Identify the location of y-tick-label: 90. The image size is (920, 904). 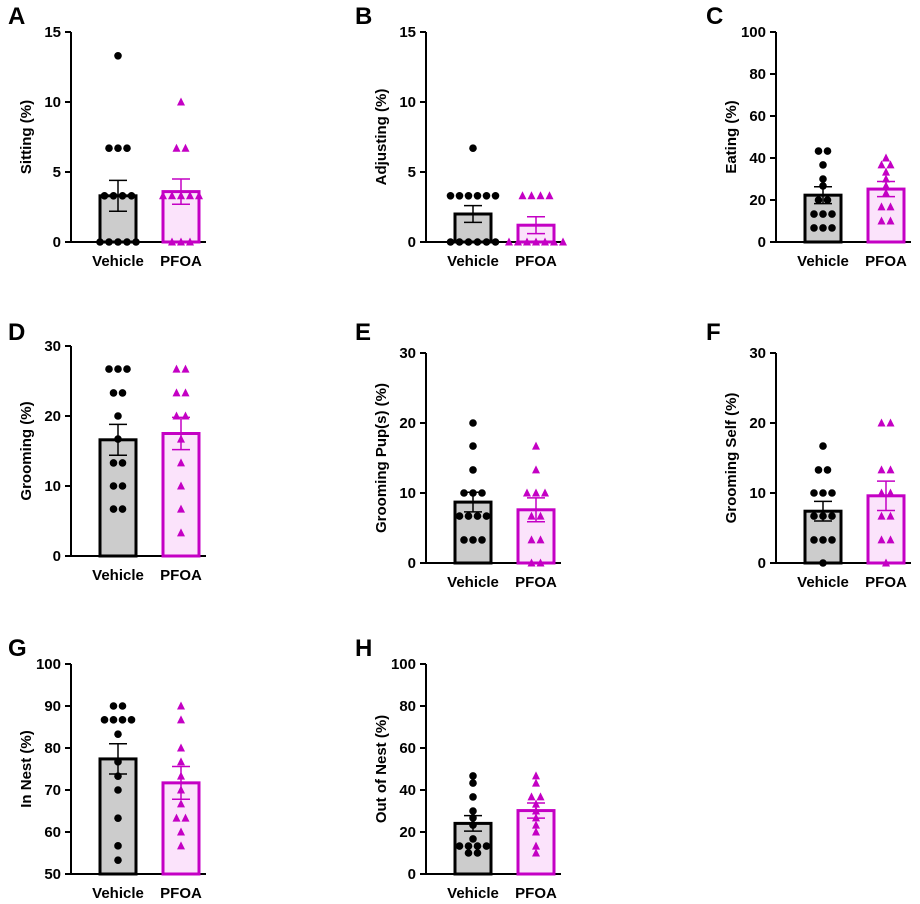
(52, 706).